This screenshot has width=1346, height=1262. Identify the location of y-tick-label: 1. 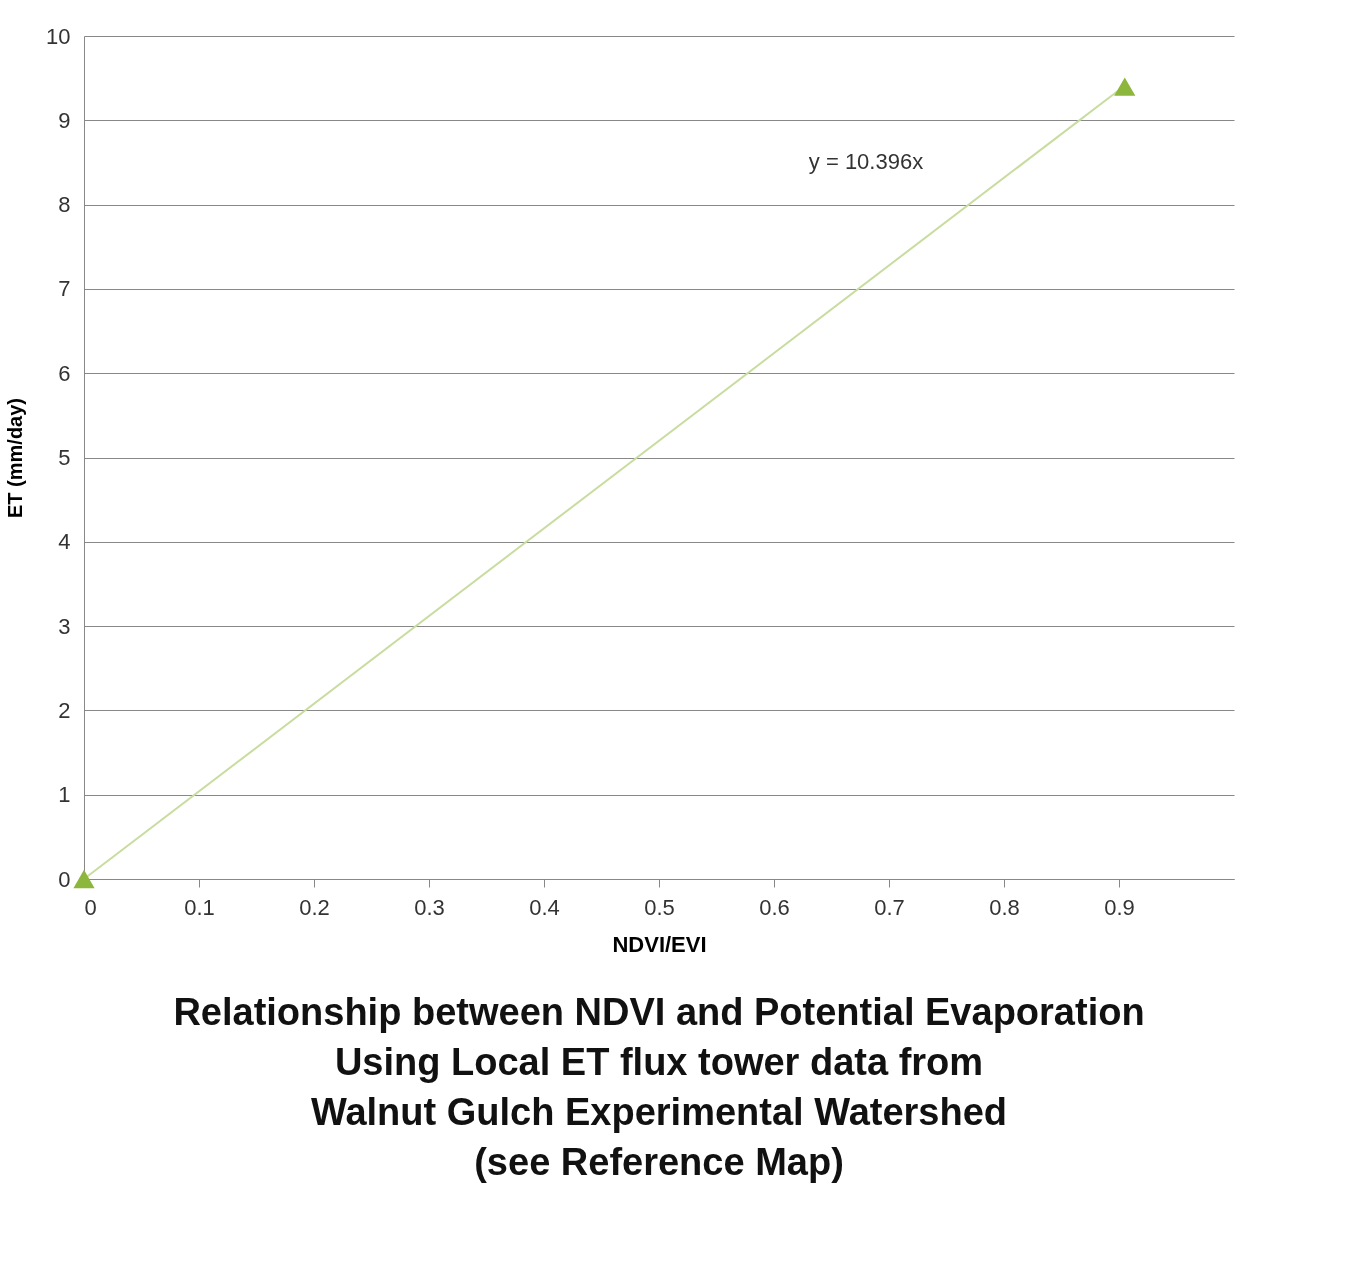
(64, 795).